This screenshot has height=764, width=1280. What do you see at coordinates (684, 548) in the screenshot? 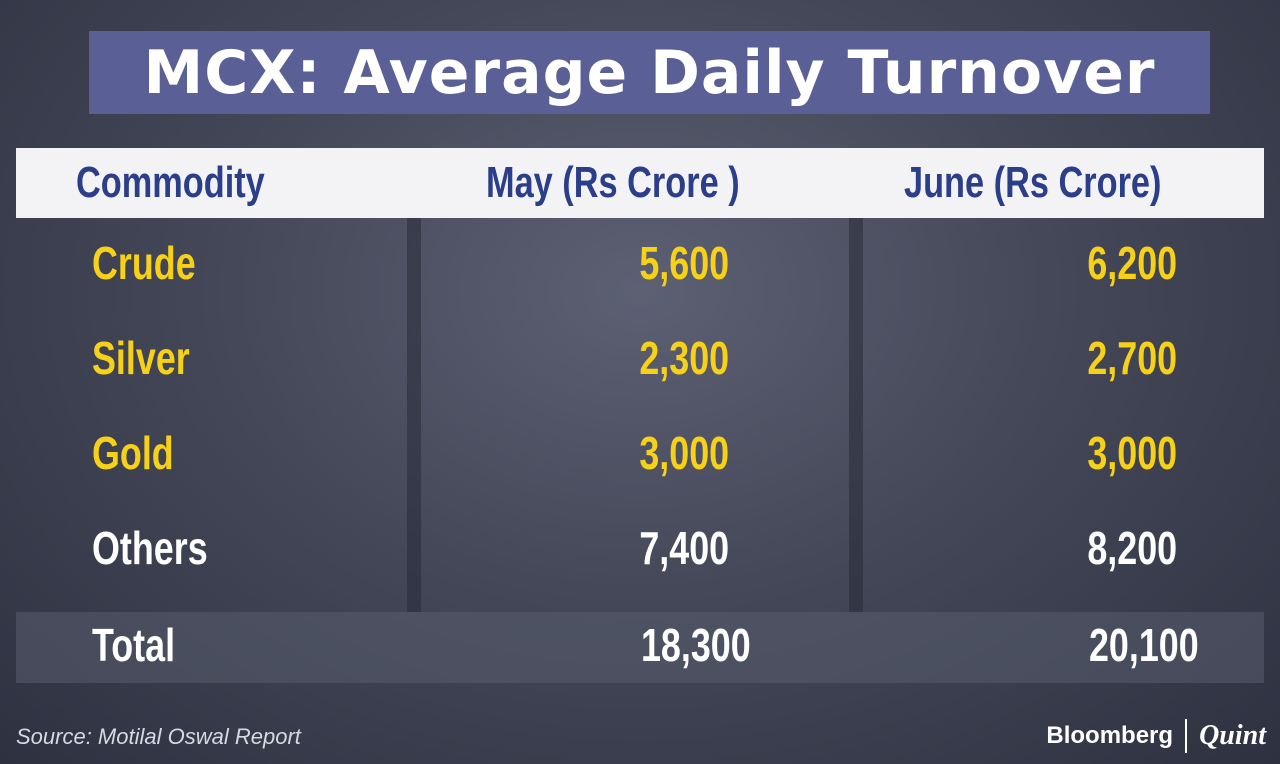
I see `may-value-cell: 7,400` at bounding box center [684, 548].